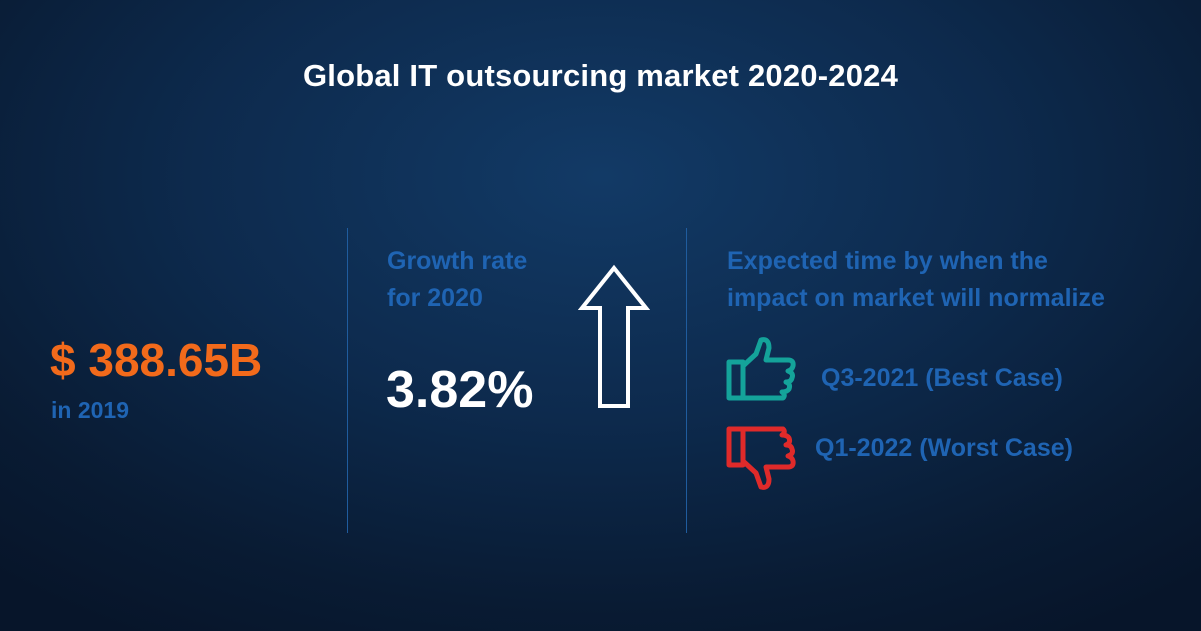  What do you see at coordinates (347, 380) in the screenshot?
I see `column-divider-left` at bounding box center [347, 380].